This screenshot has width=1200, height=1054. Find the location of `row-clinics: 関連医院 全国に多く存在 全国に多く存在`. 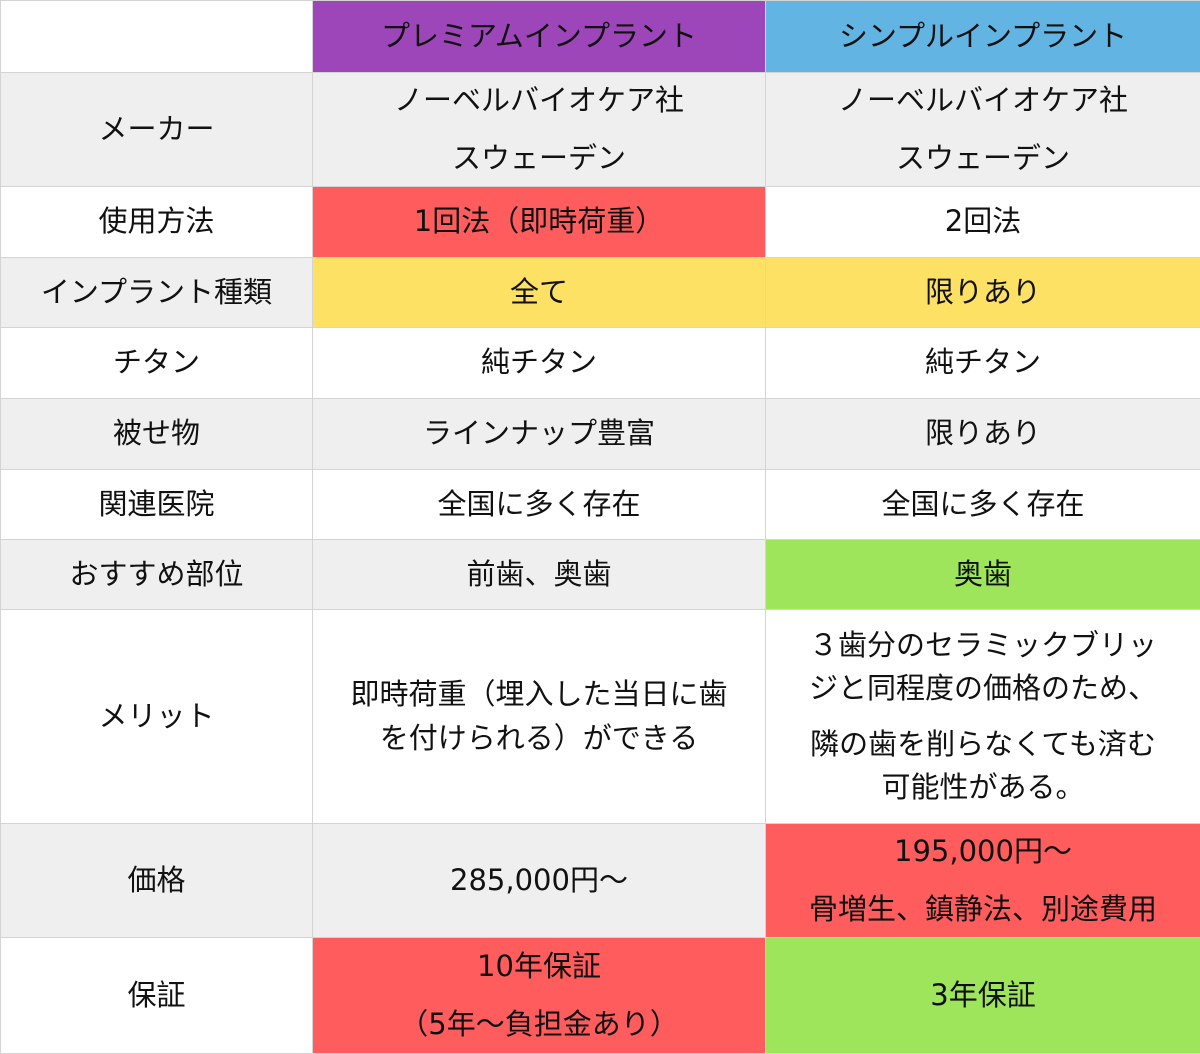

row-clinics: 関連医院 全国に多く存在 全国に多く存在 is located at coordinates (600, 505).